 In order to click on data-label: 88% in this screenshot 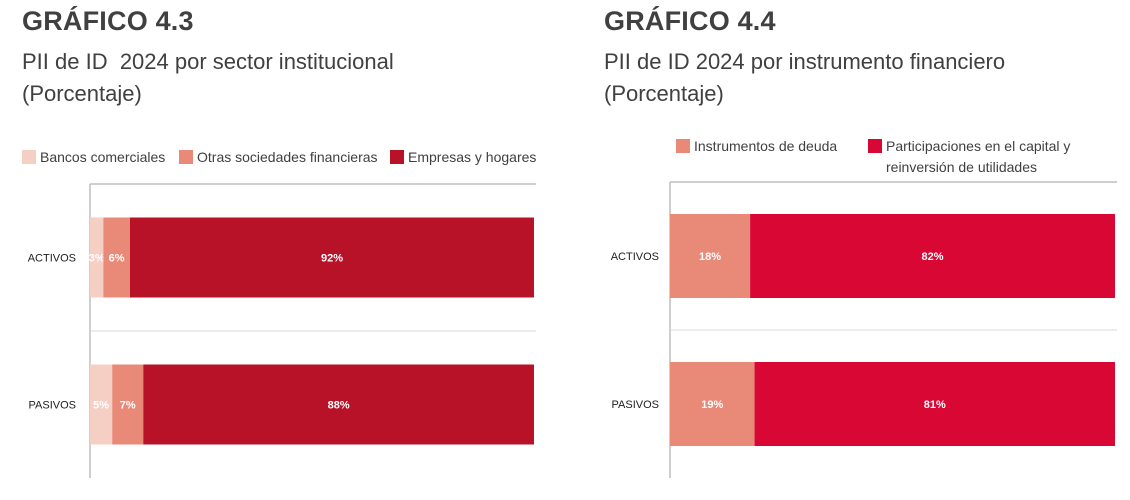, I will do `click(339, 406)`.